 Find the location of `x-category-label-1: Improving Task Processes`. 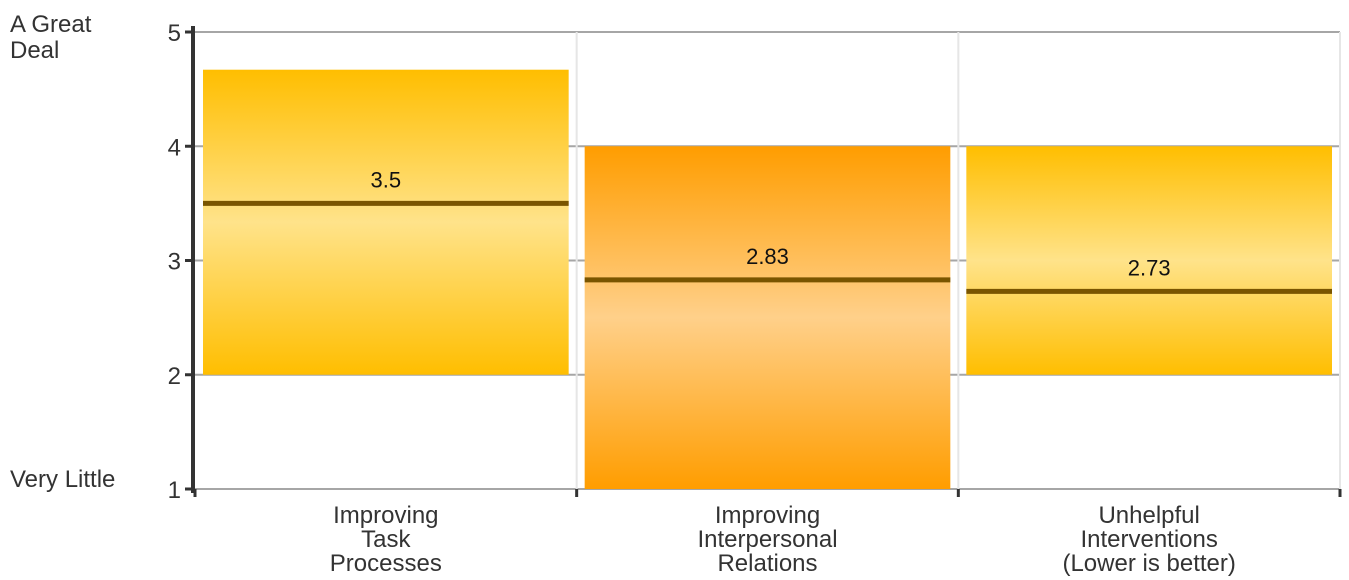

x-category-label-1: Improving Task Processes is located at coordinates (386, 539).